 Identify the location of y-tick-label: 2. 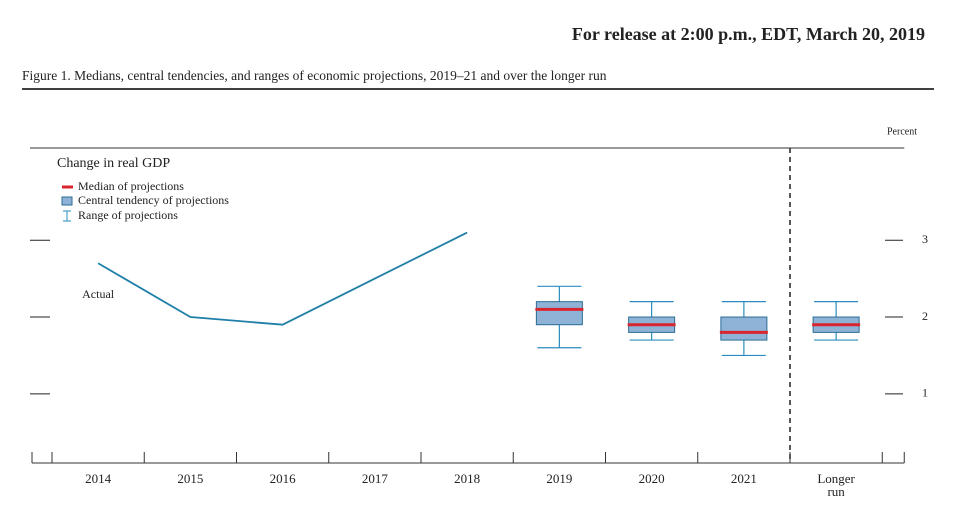
(925, 316).